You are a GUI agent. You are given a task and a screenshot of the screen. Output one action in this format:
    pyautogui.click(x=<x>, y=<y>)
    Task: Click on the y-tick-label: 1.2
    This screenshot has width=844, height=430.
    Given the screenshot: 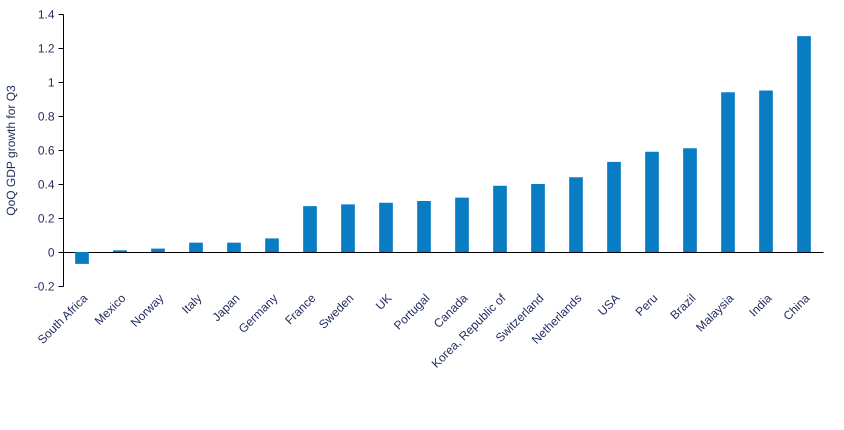 What is the action you would take?
    pyautogui.click(x=46, y=49)
    